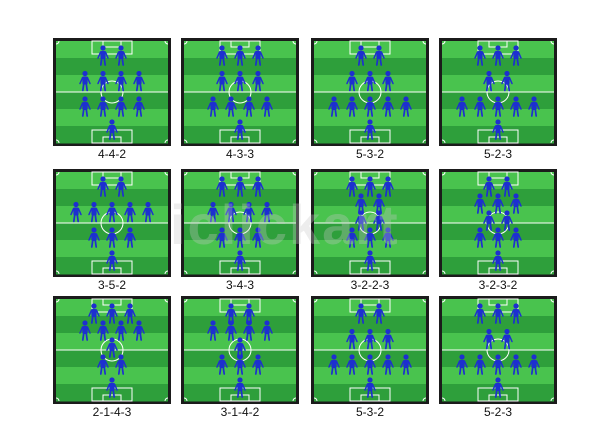 The height and width of the screenshot is (444, 600). I want to click on formation-card: 5-2-3, so click(512, 100).